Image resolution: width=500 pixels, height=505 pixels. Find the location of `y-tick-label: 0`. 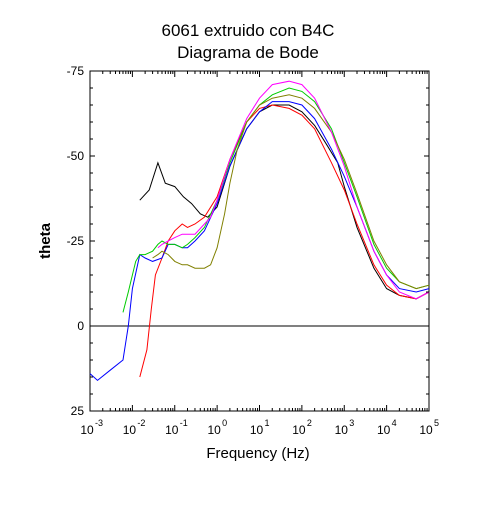

y-tick-label: 0 is located at coordinates (80, 326).